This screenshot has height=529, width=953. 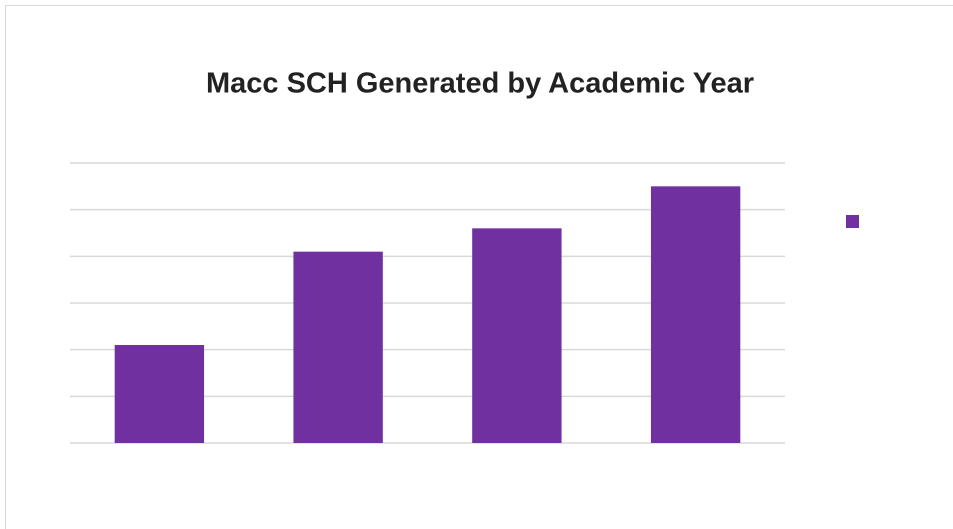 I want to click on legend-marker, so click(x=852, y=221).